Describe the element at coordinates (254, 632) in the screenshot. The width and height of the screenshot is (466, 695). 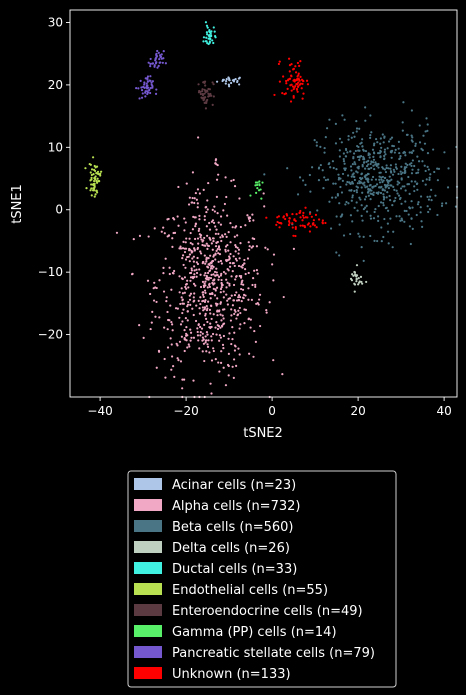
I see `legend-label: Gamma (PP) cells (n=14)` at that location.